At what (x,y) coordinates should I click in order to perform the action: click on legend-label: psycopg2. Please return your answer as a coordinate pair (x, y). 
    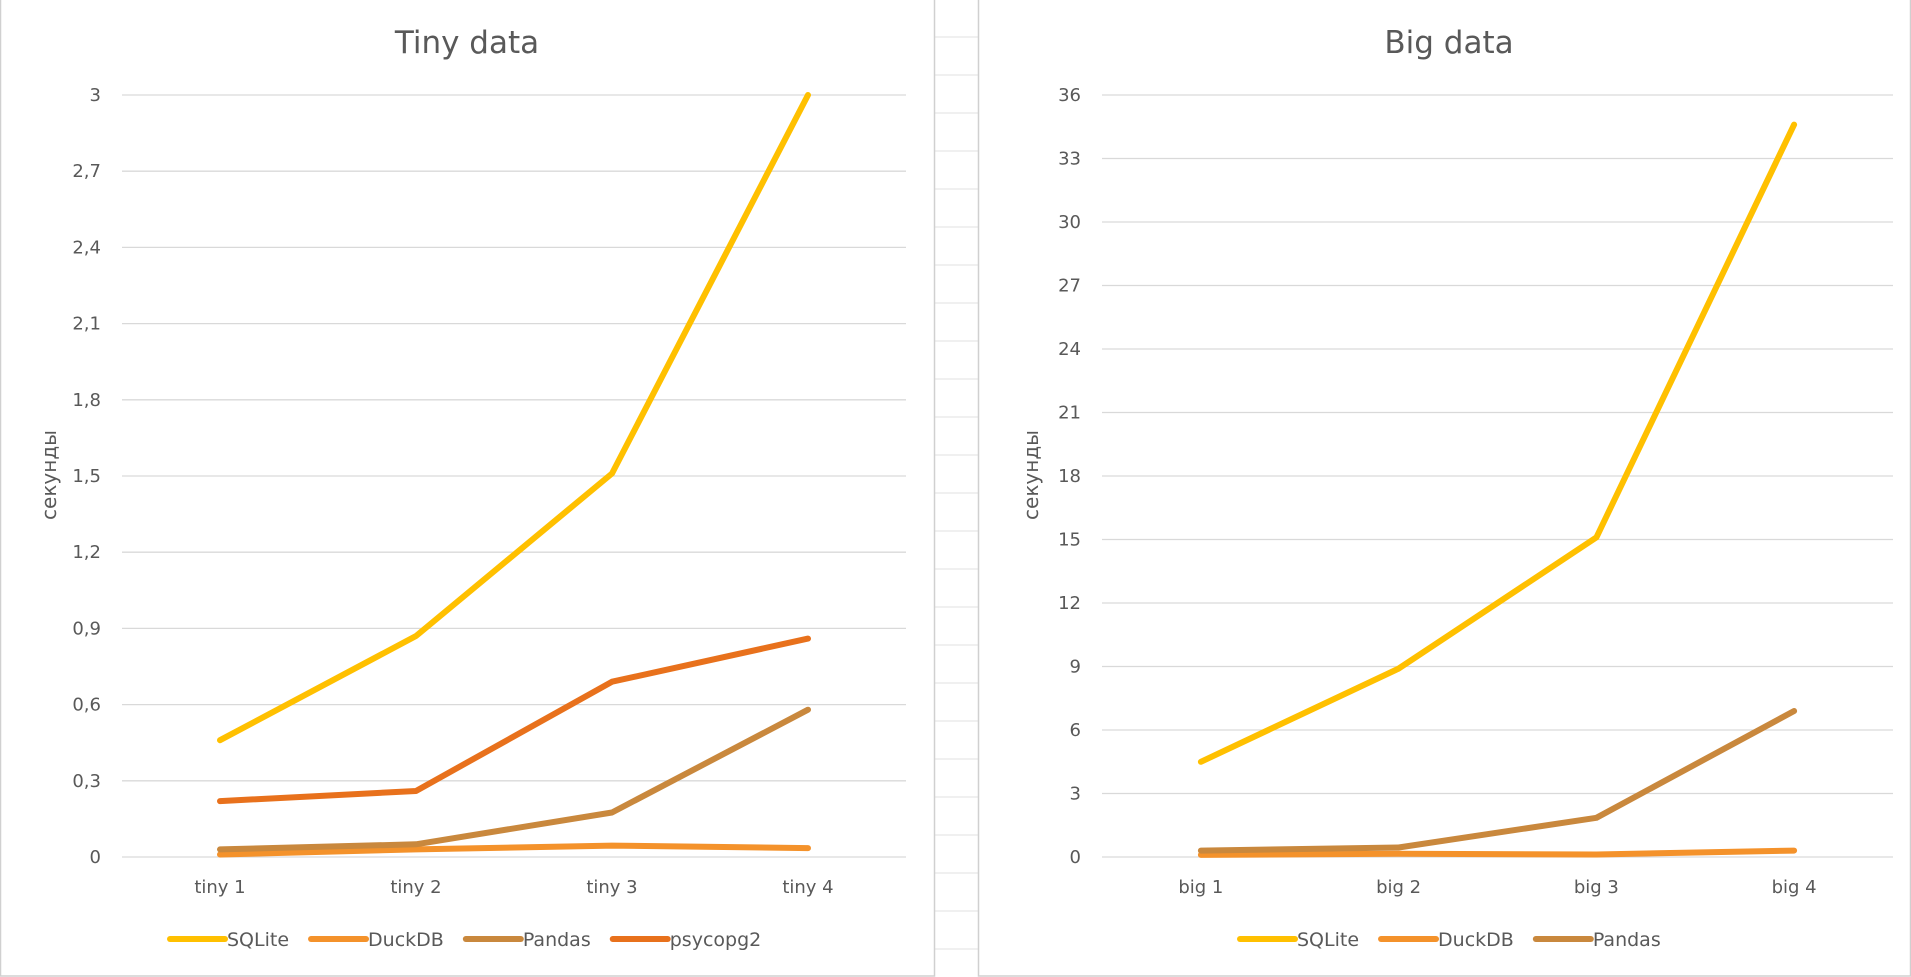
    Looking at the image, I should click on (715, 940).